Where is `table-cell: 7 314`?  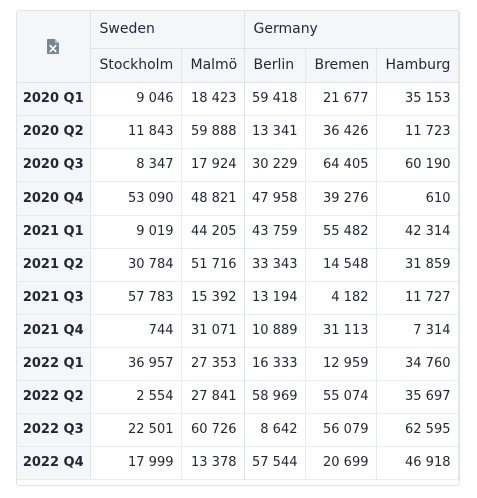 table-cell: 7 314 is located at coordinates (417, 331).